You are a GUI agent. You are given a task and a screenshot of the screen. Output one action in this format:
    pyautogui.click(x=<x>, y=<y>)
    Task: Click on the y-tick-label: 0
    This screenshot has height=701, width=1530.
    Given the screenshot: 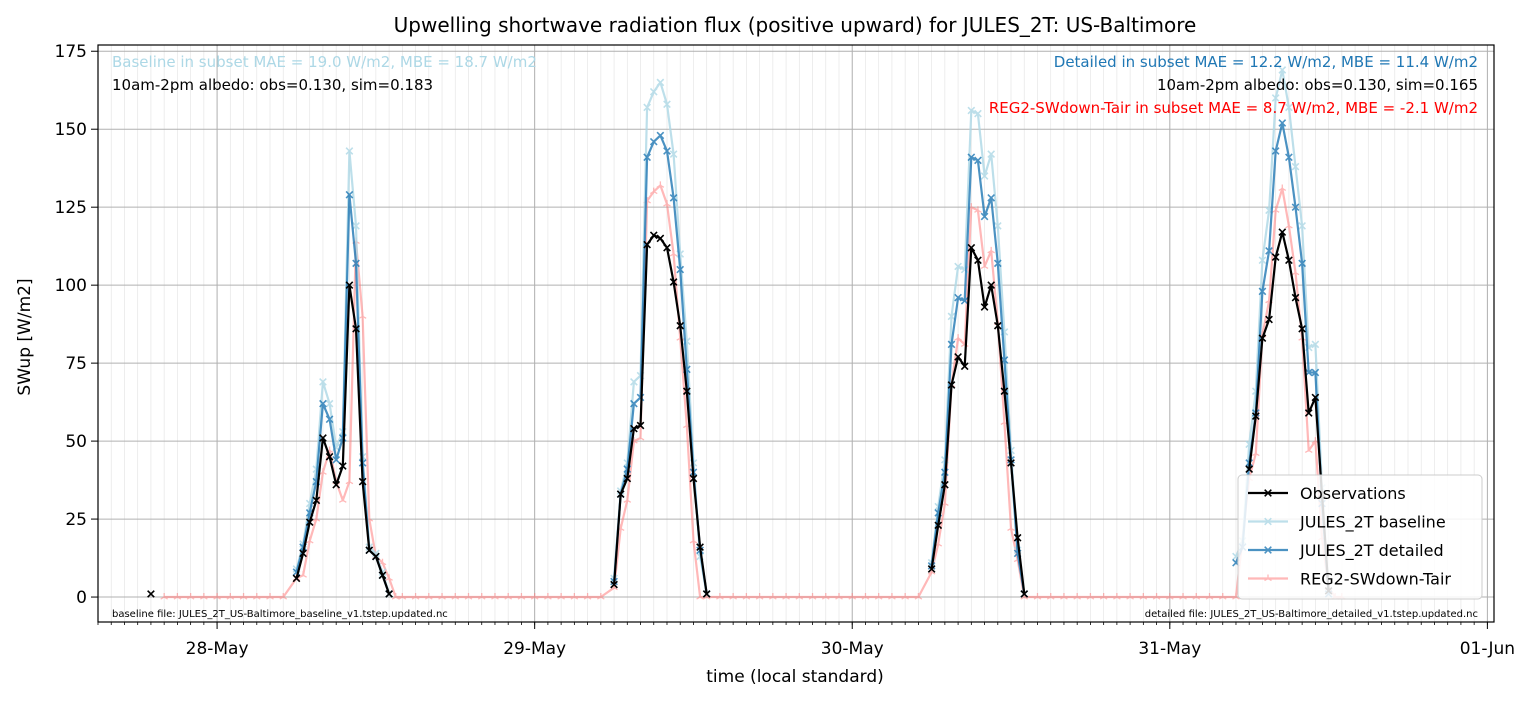 What is the action you would take?
    pyautogui.click(x=81, y=598)
    